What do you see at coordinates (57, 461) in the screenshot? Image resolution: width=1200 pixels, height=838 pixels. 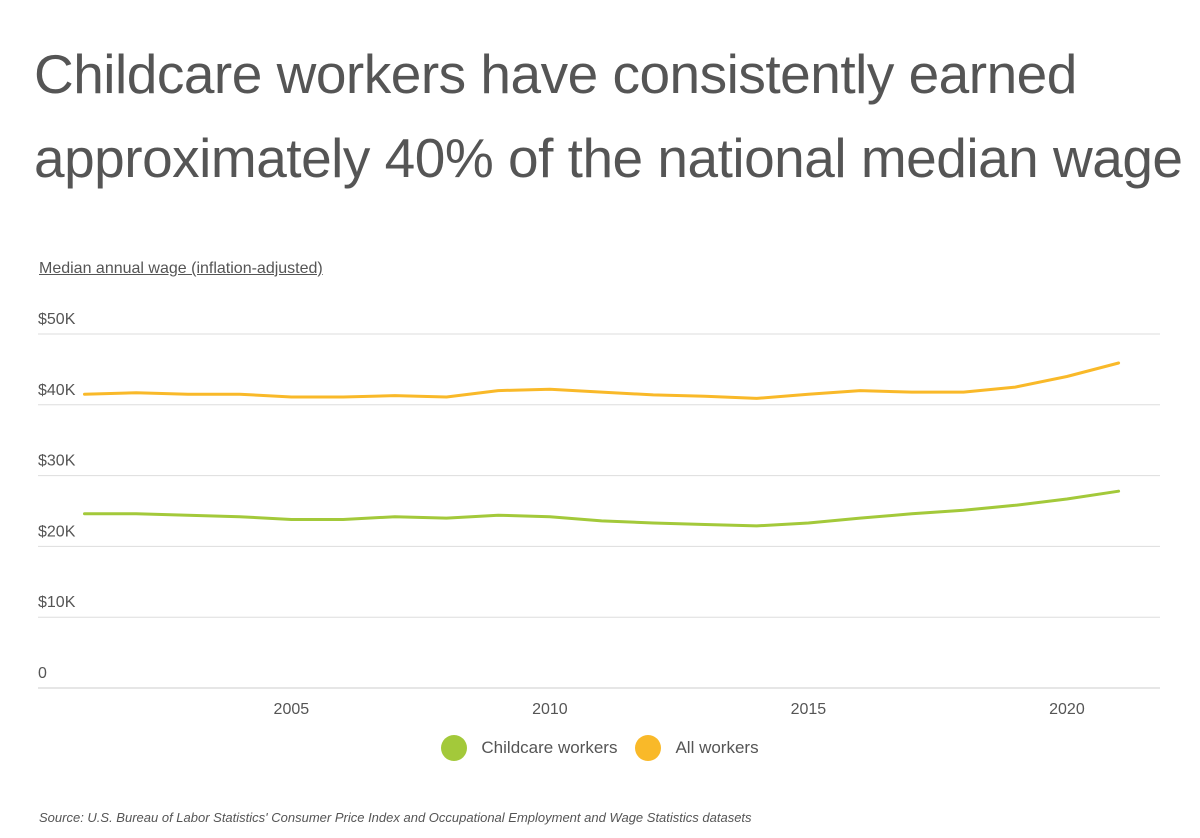 I see `y-tick-label: $30K` at bounding box center [57, 461].